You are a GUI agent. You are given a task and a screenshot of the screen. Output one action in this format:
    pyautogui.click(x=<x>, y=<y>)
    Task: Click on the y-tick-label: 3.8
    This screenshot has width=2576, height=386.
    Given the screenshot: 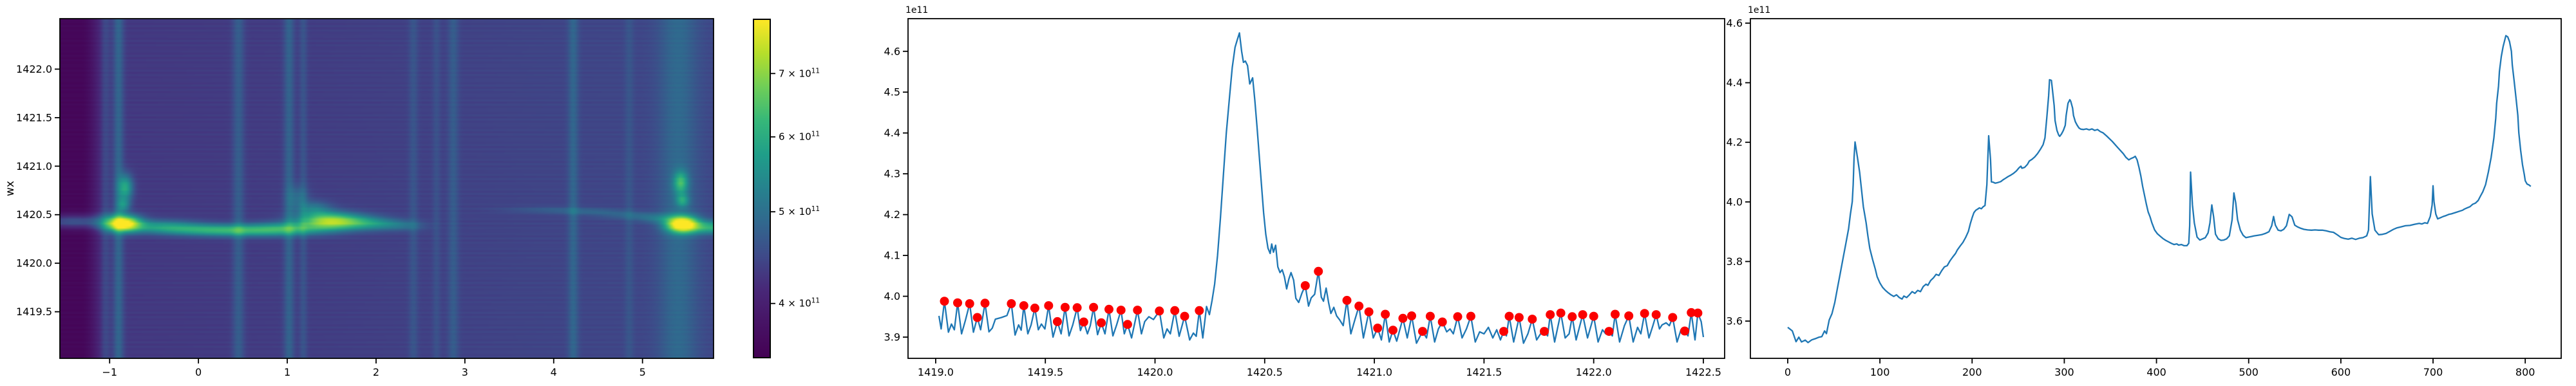 What is the action you would take?
    pyautogui.click(x=1735, y=261)
    